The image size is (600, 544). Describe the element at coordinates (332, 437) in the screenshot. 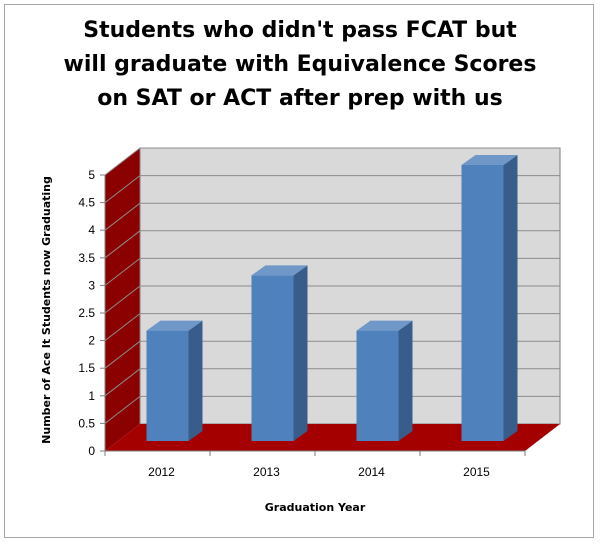

I see `floor` at that location.